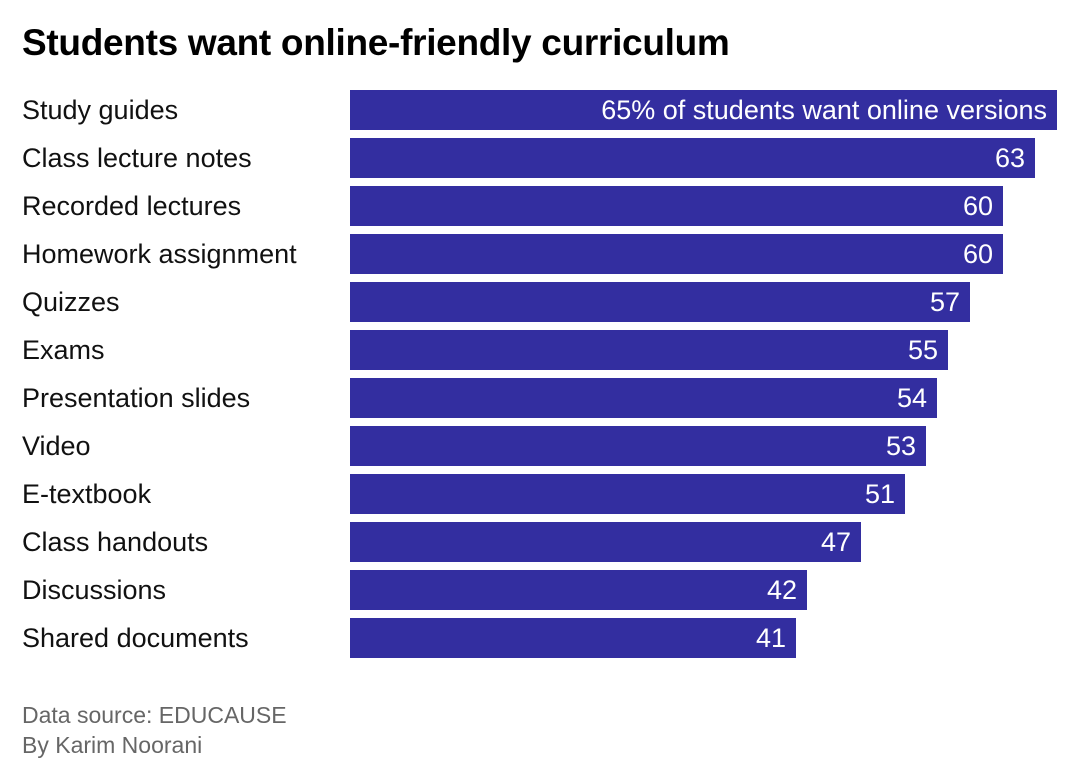 This screenshot has width=1080, height=778. What do you see at coordinates (781, 590) in the screenshot?
I see `bar-value: 42` at bounding box center [781, 590].